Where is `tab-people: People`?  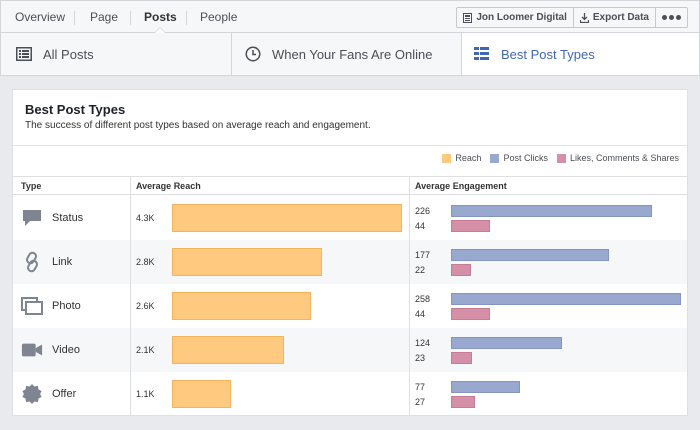 tab-people: People is located at coordinates (219, 17).